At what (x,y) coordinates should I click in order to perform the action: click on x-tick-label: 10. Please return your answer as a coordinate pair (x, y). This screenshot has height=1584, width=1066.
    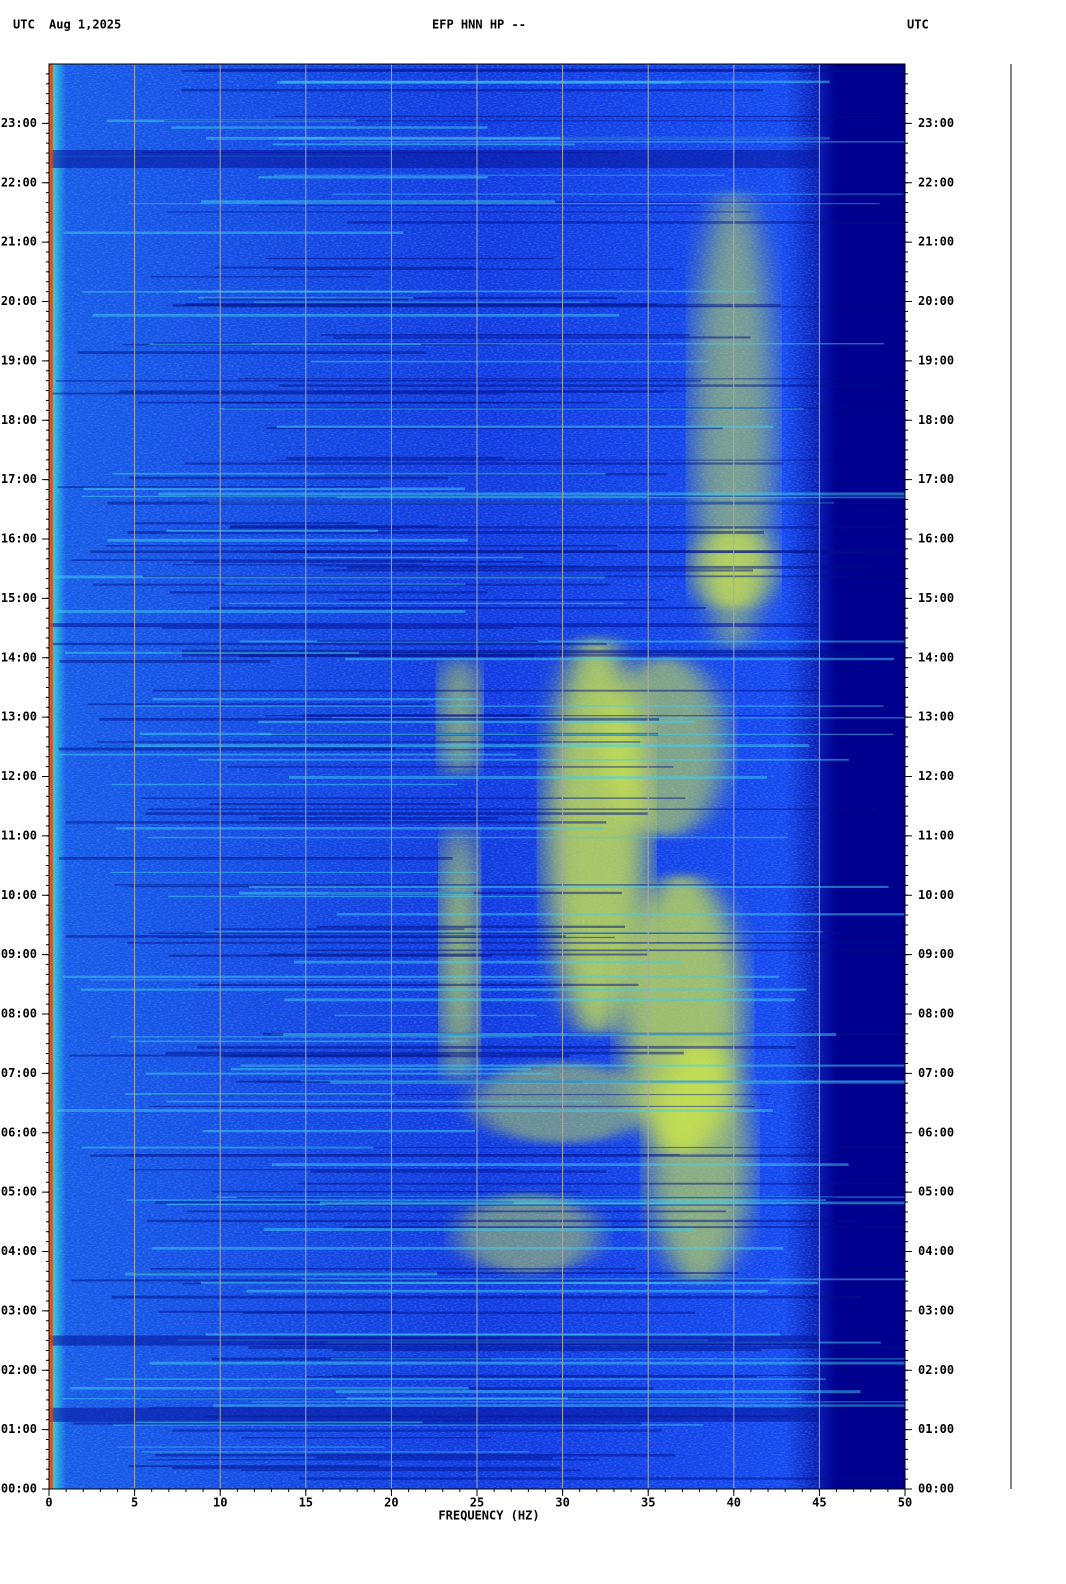
    Looking at the image, I should click on (220, 1503).